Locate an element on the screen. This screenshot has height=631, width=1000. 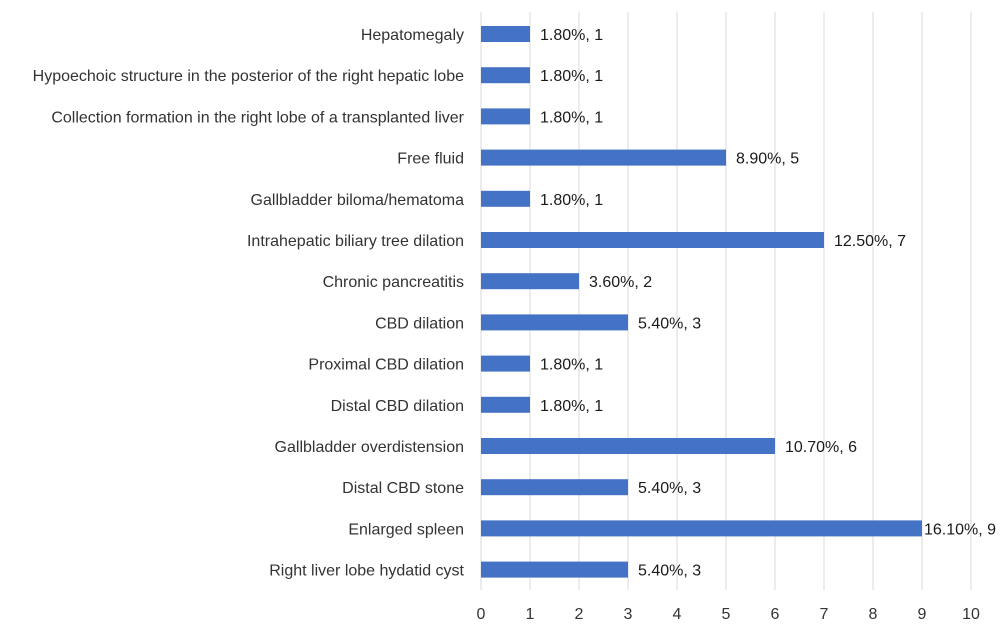
category-label: Gallbladder overdistension is located at coordinates (369, 447).